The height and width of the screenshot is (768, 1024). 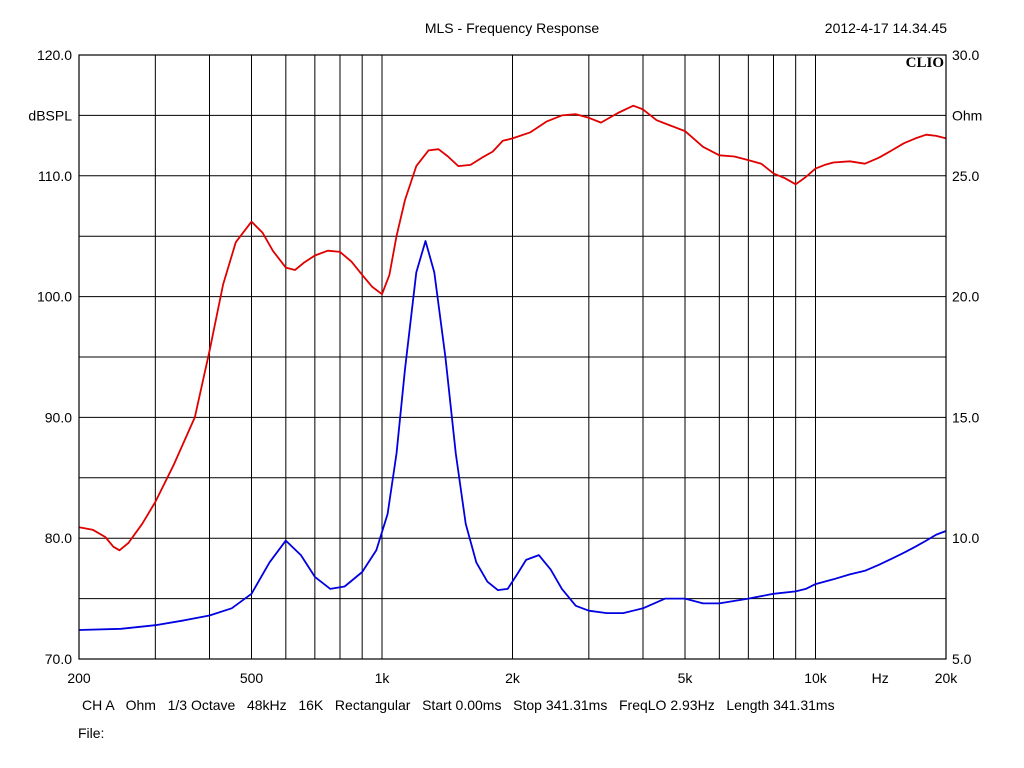 What do you see at coordinates (311, 705) in the screenshot?
I see `size-label: 16K` at bounding box center [311, 705].